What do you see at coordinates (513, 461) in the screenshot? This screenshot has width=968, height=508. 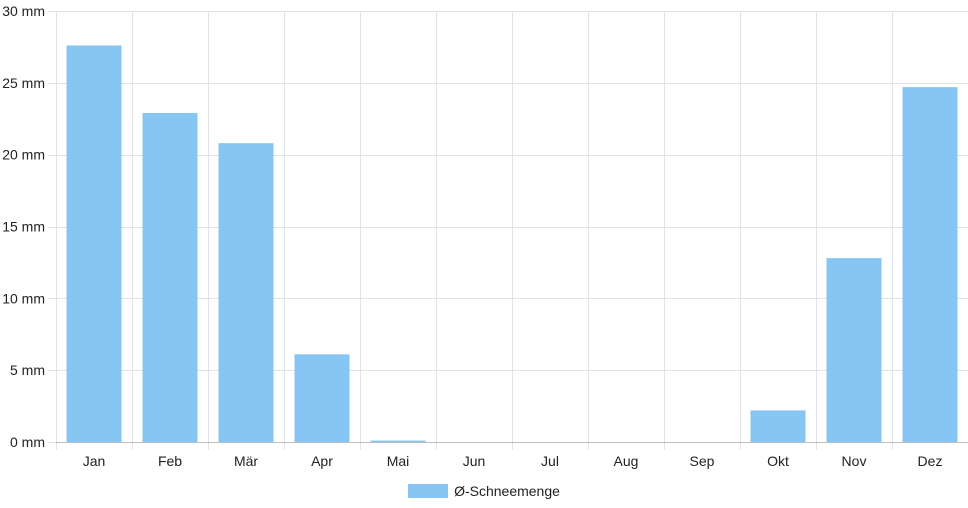 I see `x-tick-labels: Jan Feb Mär Apr Mai Jun Jul Aug Sep Okt Nov Dez` at bounding box center [513, 461].